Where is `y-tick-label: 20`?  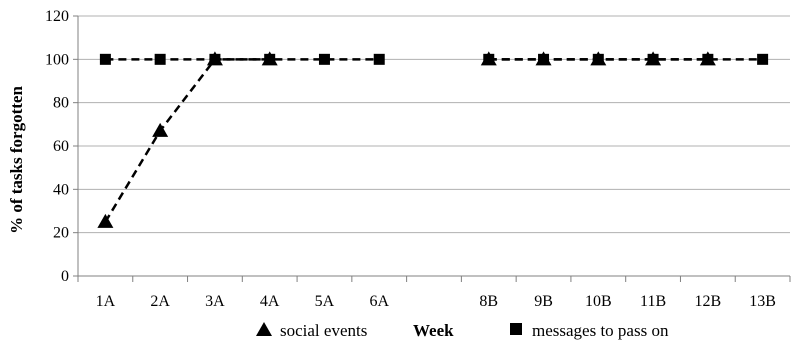 y-tick-label: 20 is located at coordinates (61, 233).